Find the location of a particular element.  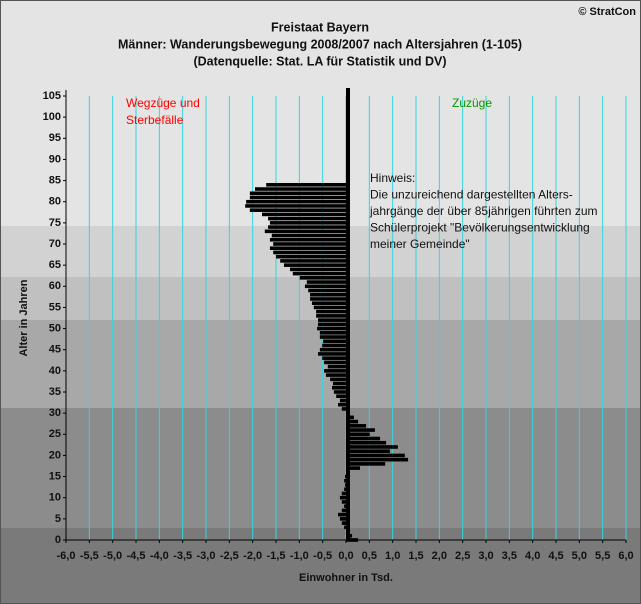

x-tick-label: 1,5 is located at coordinates (415, 556).